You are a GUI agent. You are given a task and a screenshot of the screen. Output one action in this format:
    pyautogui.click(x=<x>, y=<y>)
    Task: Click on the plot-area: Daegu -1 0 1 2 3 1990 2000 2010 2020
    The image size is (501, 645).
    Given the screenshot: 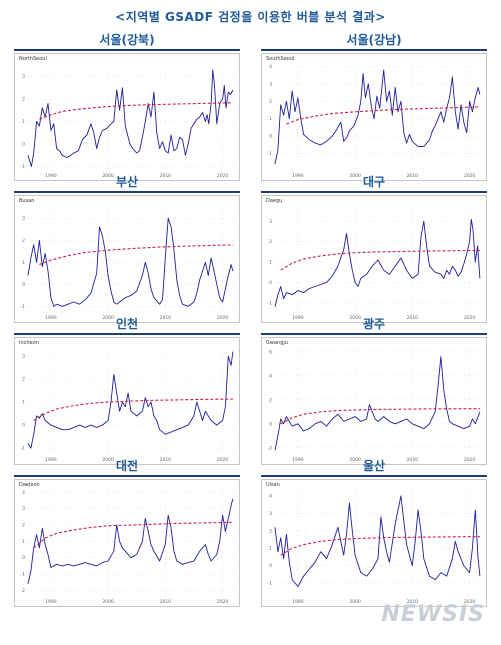 What is the action you would take?
    pyautogui.click(x=374, y=259)
    